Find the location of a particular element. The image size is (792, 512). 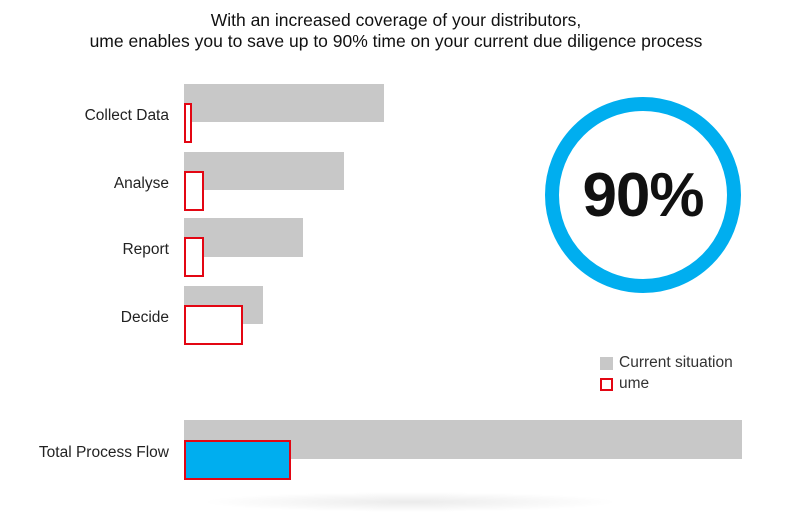

bar-ume-analyse is located at coordinates (194, 191).